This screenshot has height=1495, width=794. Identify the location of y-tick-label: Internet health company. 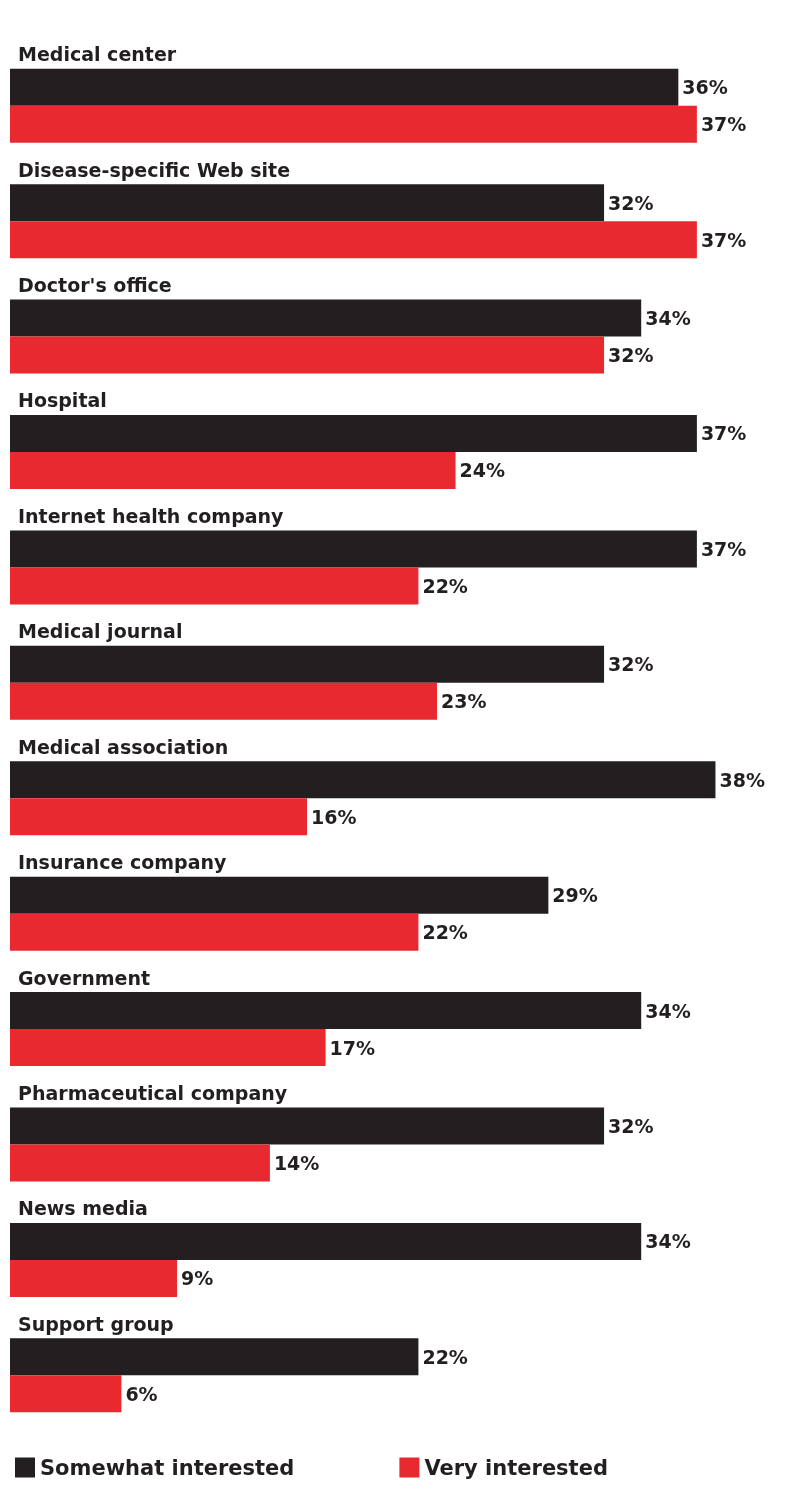
(151, 515).